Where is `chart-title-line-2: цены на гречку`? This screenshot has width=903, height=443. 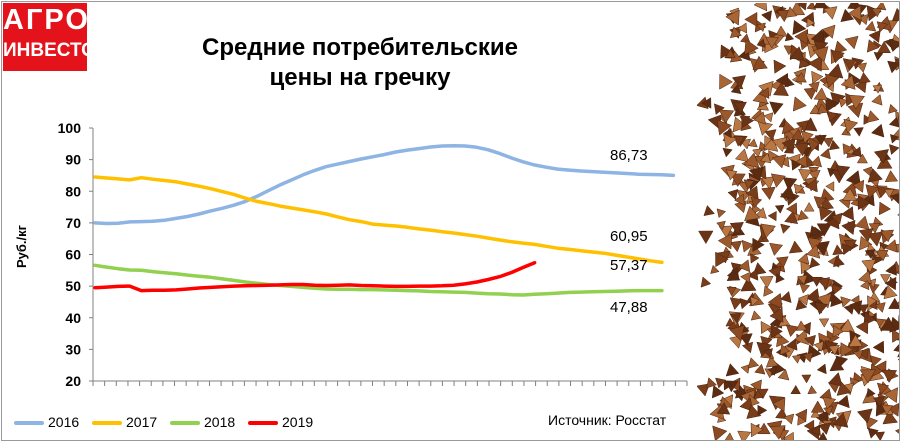 chart-title-line-2: цены на гречку is located at coordinates (360, 77).